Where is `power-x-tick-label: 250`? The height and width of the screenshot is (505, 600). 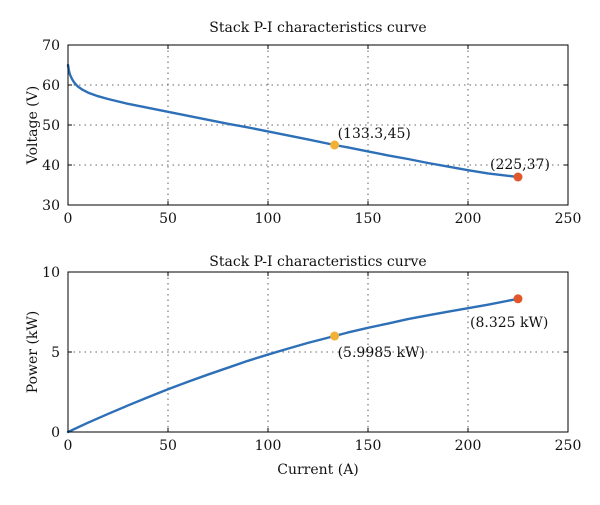 power-x-tick-label: 250 is located at coordinates (568, 446).